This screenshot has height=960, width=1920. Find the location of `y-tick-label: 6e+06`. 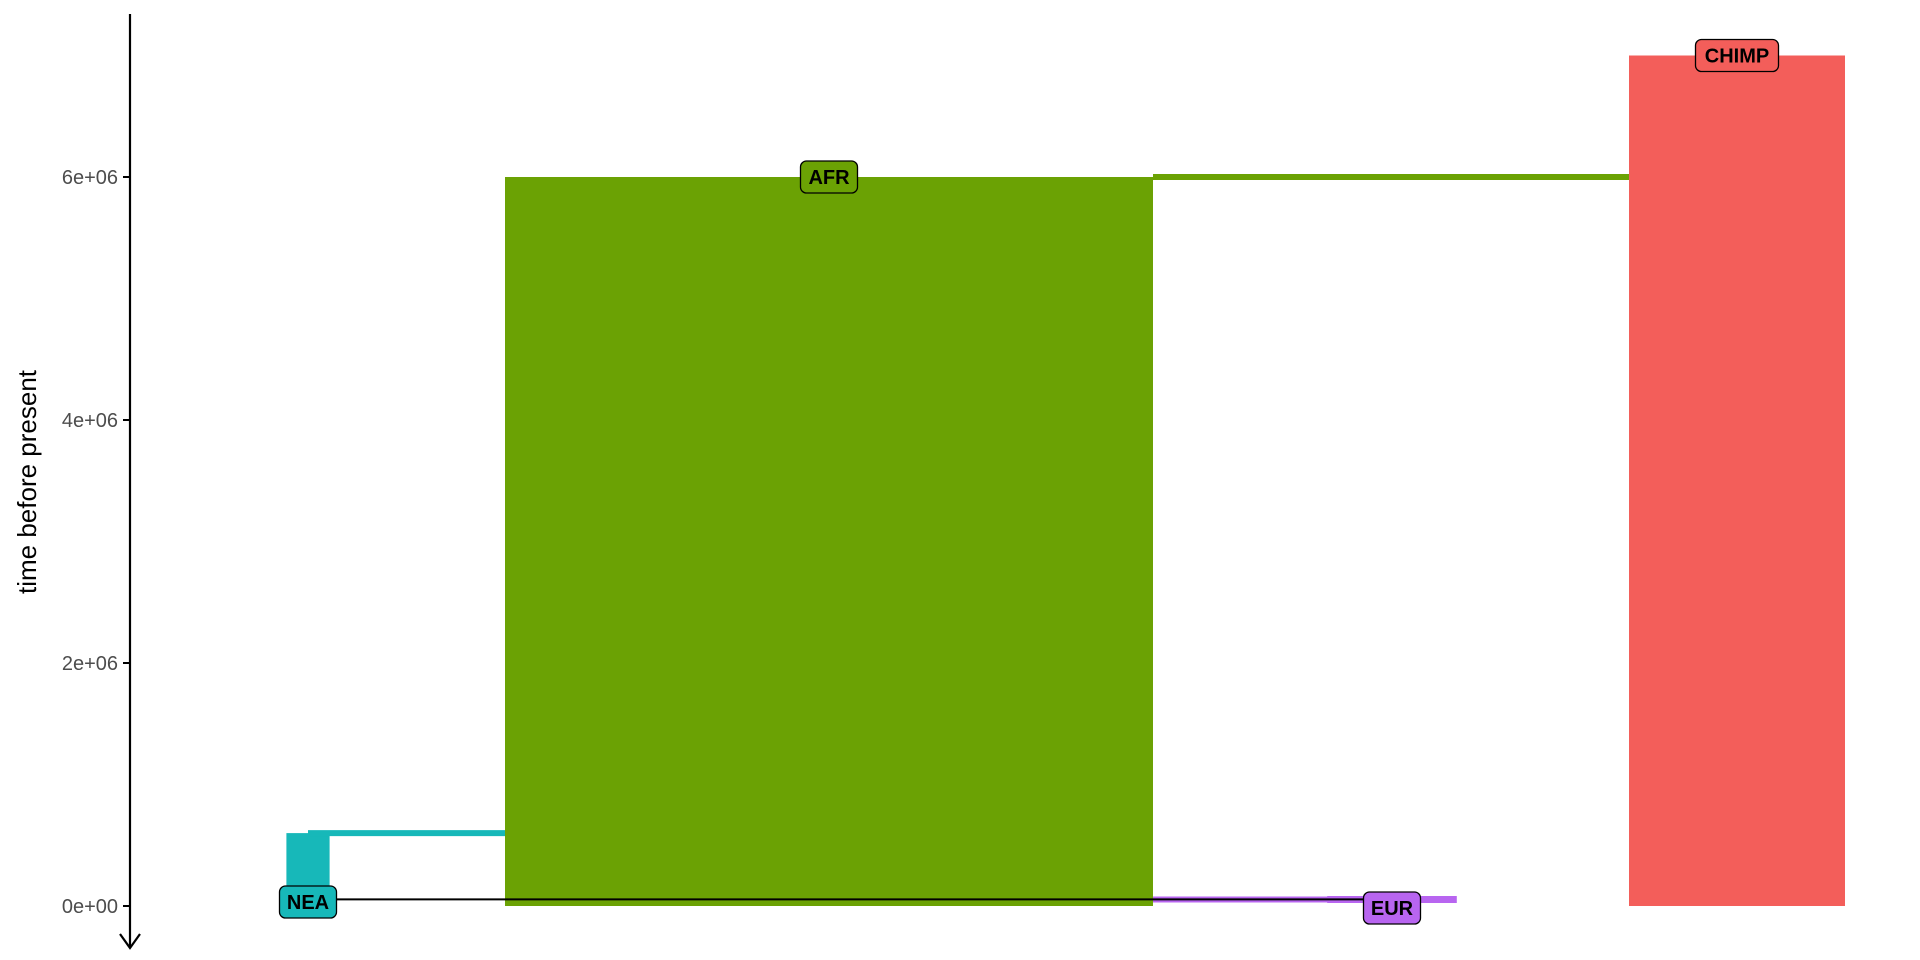

y-tick-label: 6e+06 is located at coordinates (90, 178).